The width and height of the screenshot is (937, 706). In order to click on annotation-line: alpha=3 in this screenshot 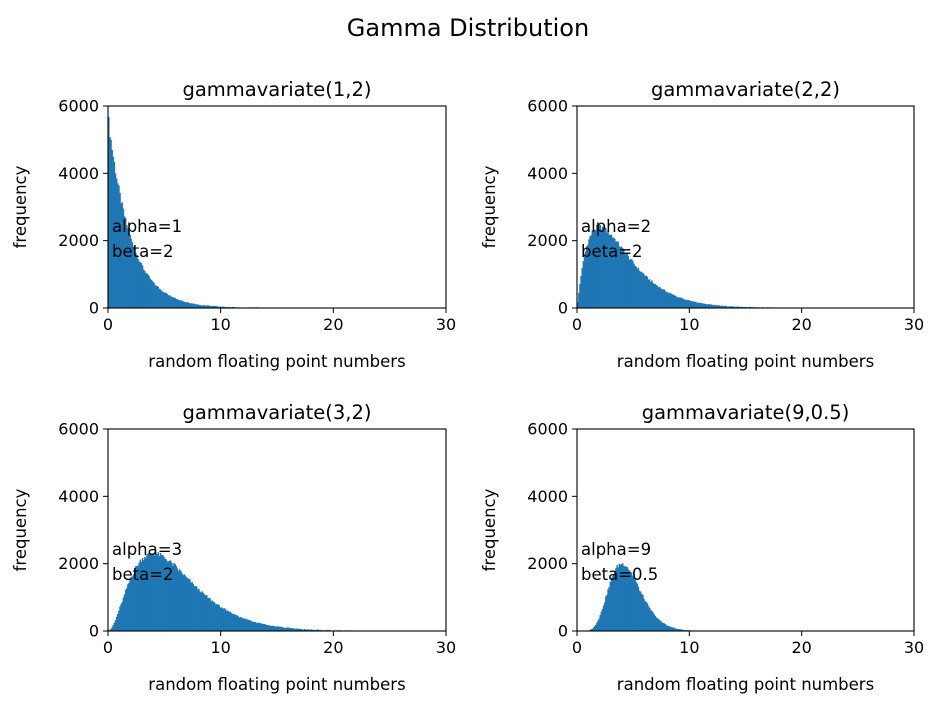, I will do `click(147, 549)`.